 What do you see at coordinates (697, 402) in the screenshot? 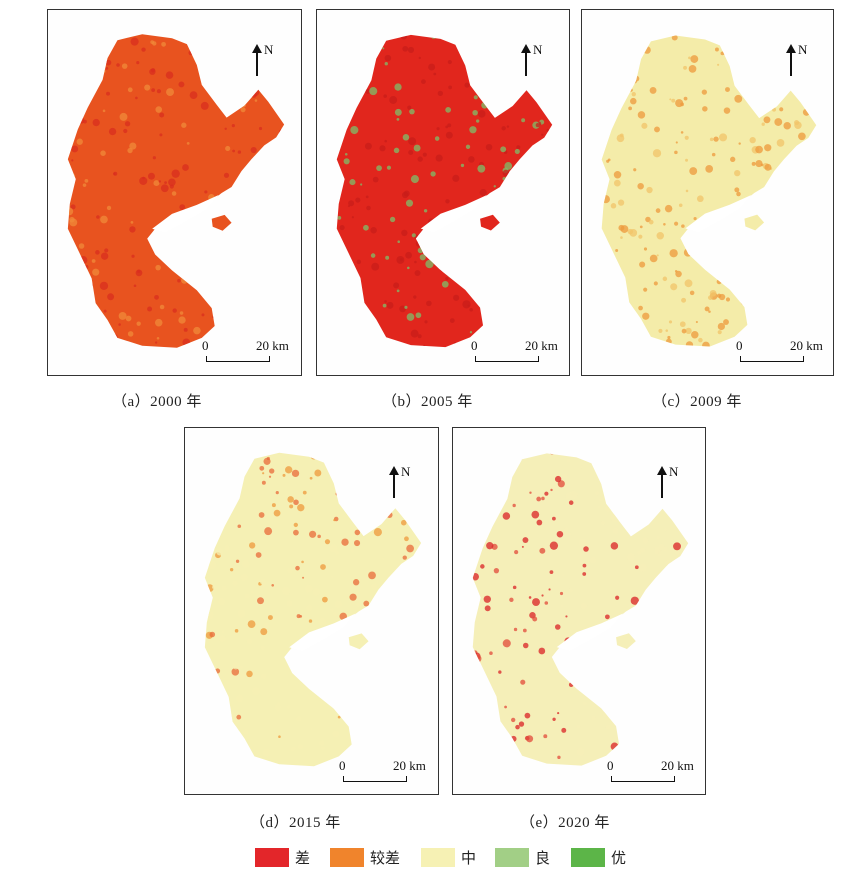
I see `caption-2009: （c）2009 年` at bounding box center [697, 402].